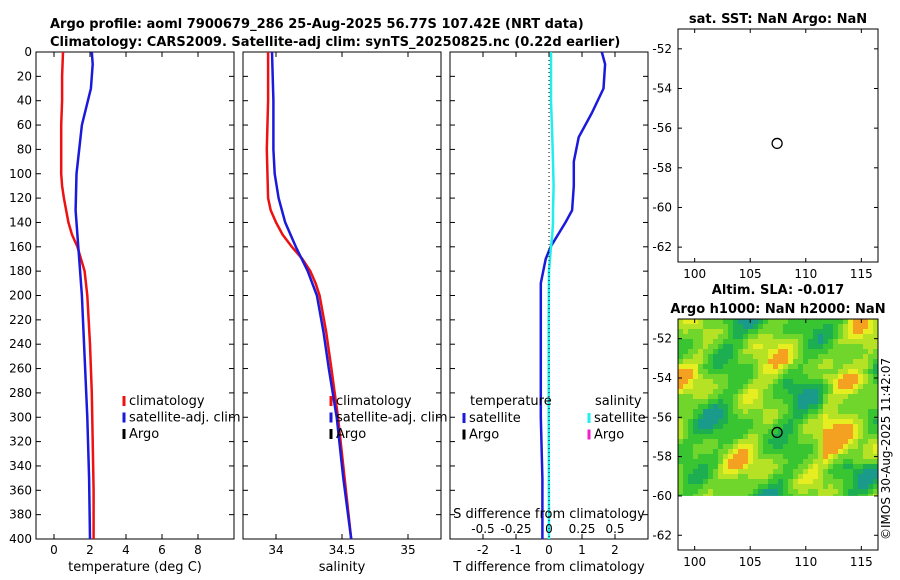 Image resolution: width=900 pixels, height=580 pixels. What do you see at coordinates (20, 393) in the screenshot?
I see `depth-tick-label: 280` at bounding box center [20, 393].